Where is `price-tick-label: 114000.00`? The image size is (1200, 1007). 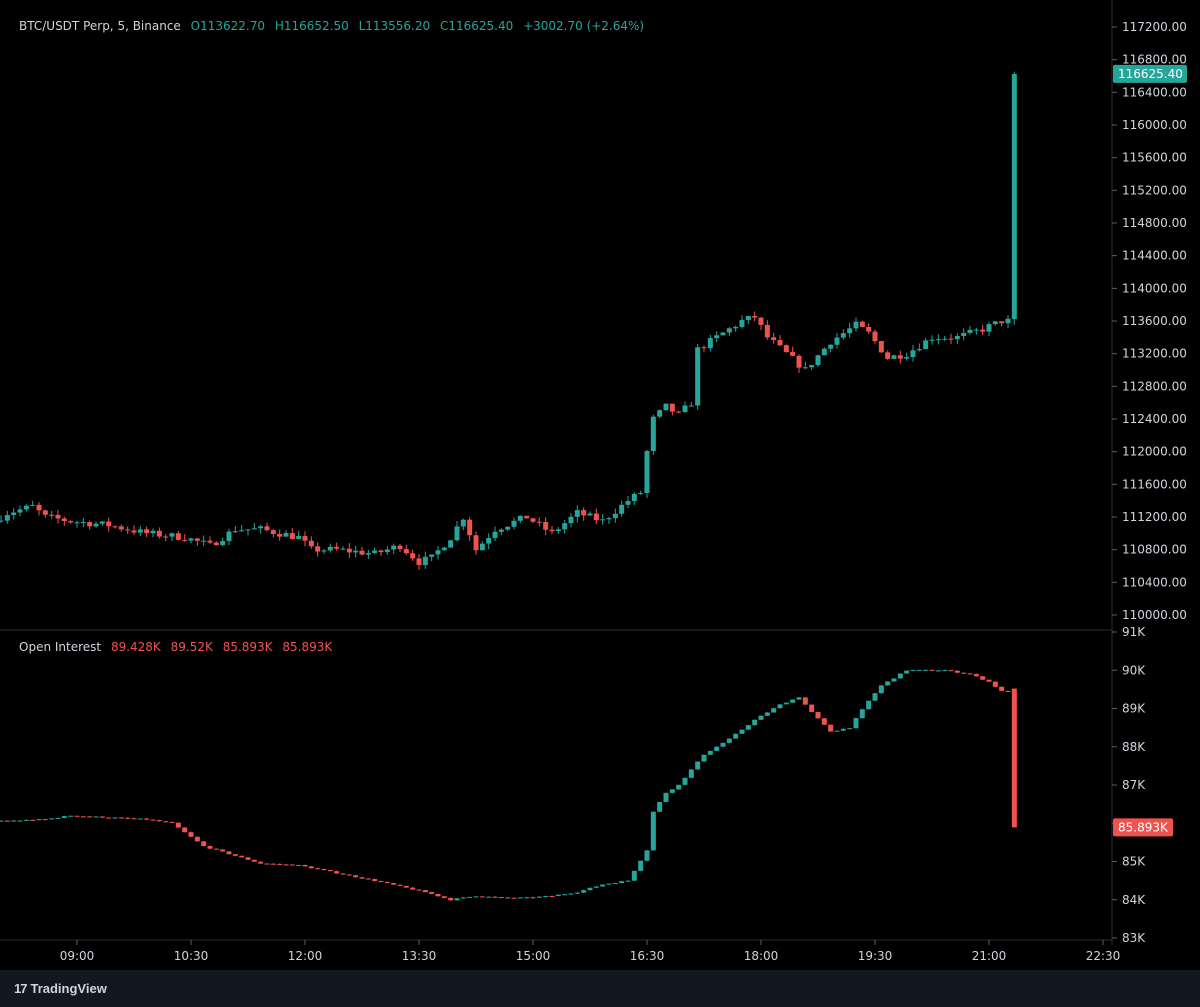 price-tick-label: 114000.00 is located at coordinates (1154, 288).